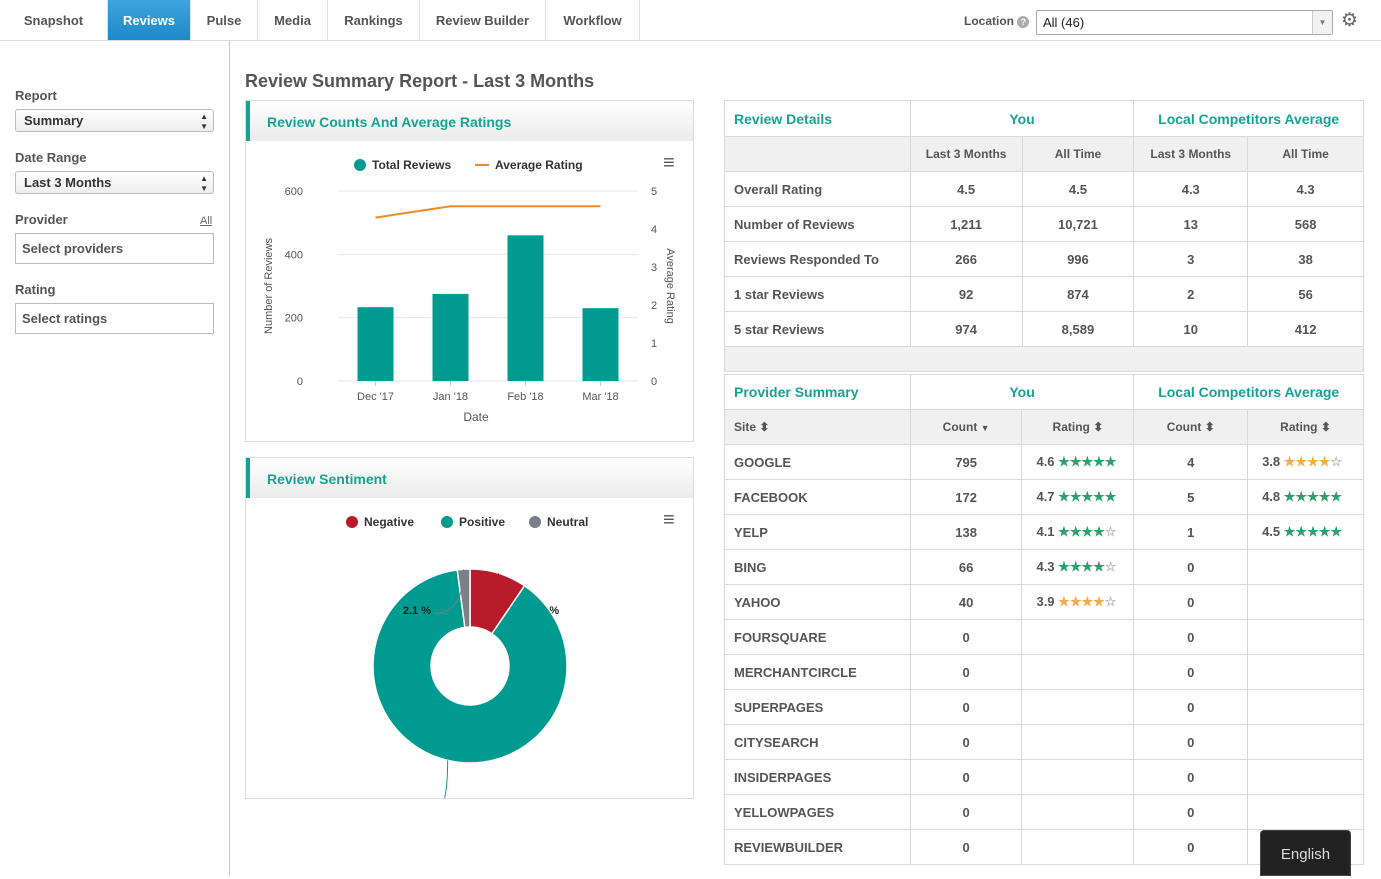  I want to click on star-icon: ☆, so click(1336, 461).